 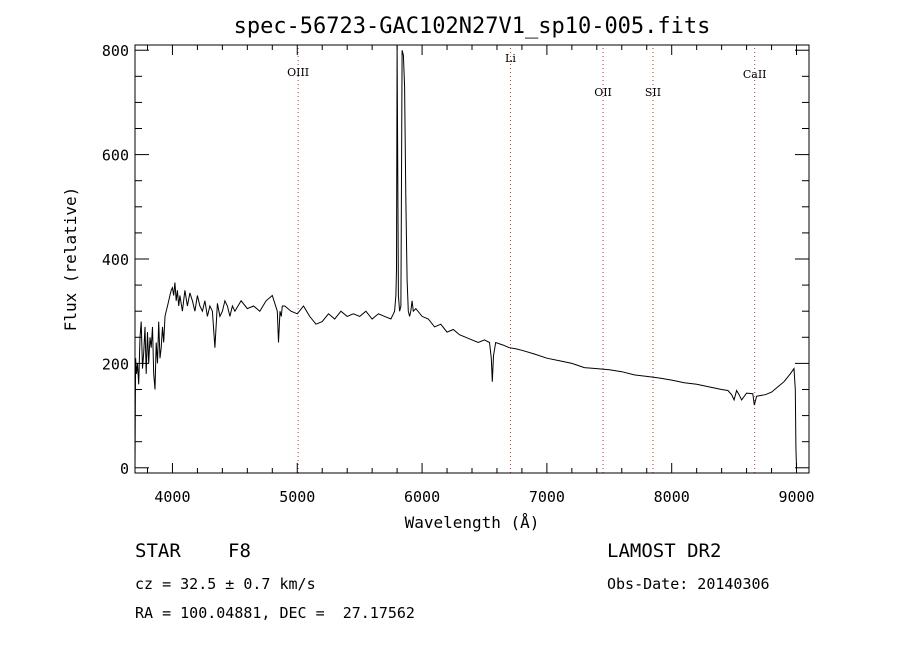 I want to click on class-label: STAR, so click(x=158, y=551).